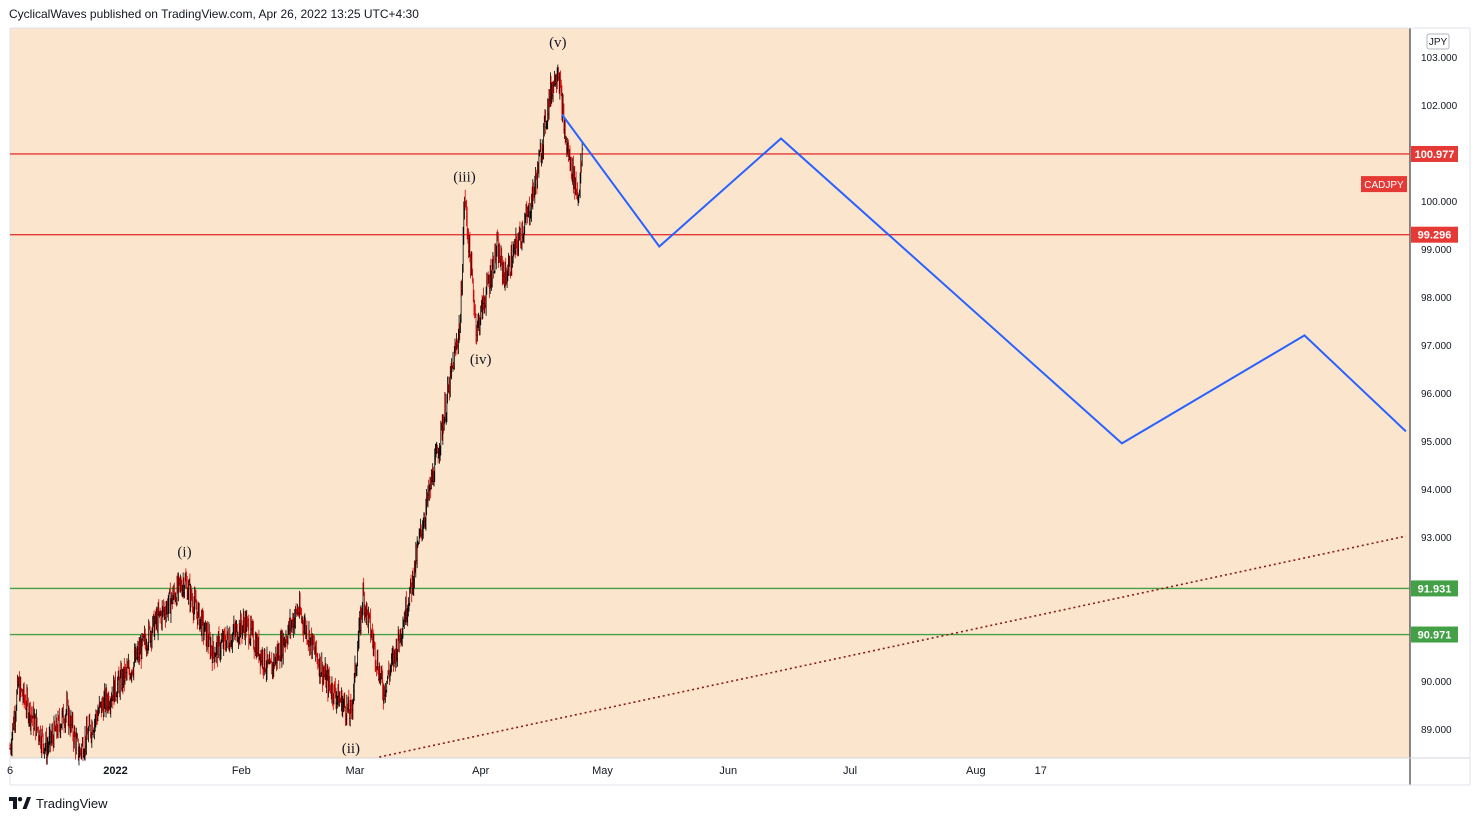  I want to click on y-tick-label: 103.000, so click(1439, 58).